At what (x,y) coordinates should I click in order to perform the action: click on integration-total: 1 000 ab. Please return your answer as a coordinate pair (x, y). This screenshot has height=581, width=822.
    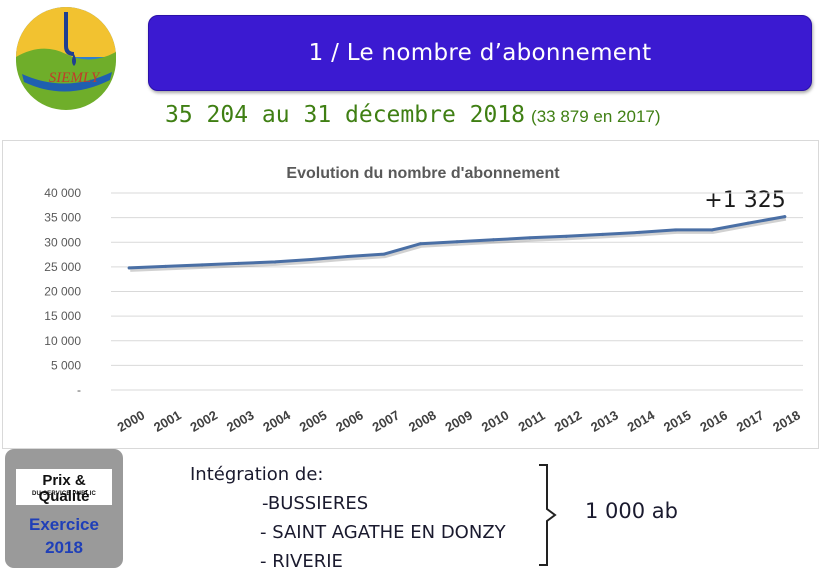
    Looking at the image, I should click on (631, 511).